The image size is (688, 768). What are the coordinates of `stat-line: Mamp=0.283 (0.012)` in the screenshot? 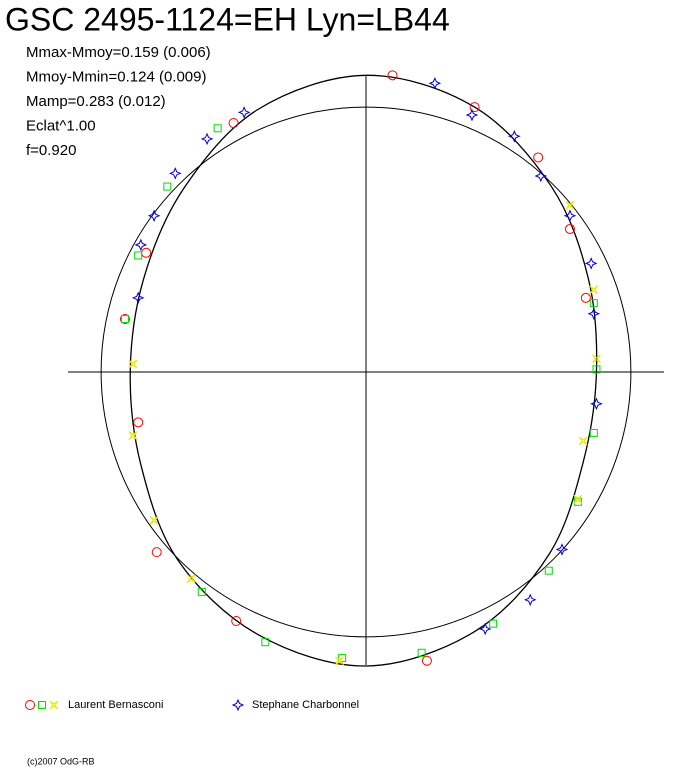 It's located at (96, 101).